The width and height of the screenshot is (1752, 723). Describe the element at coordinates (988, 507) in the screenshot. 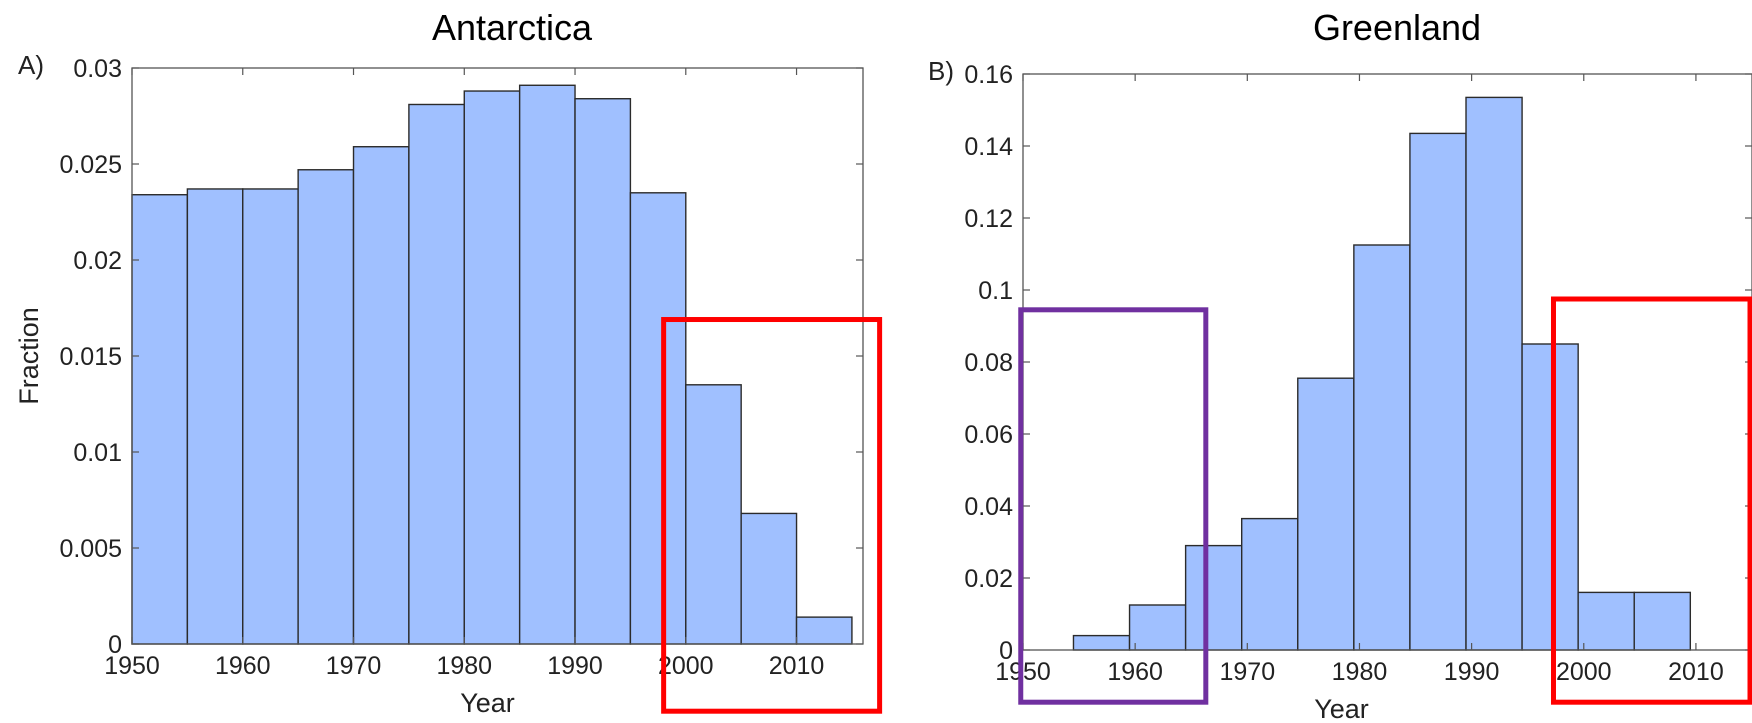

I see `y-tick-label: 0.04` at that location.